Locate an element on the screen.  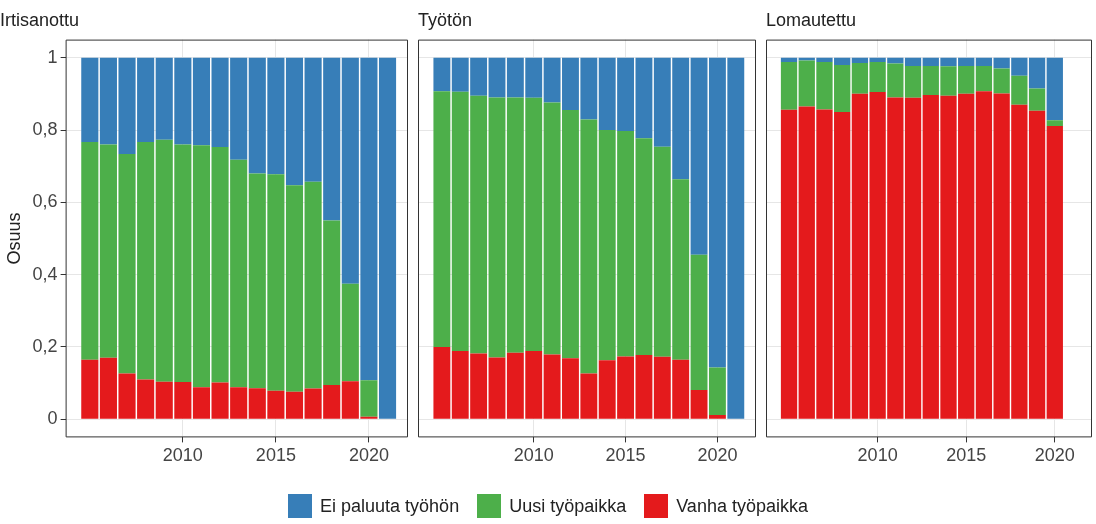
legend-label: Ei paluuta työhön is located at coordinates (390, 506).